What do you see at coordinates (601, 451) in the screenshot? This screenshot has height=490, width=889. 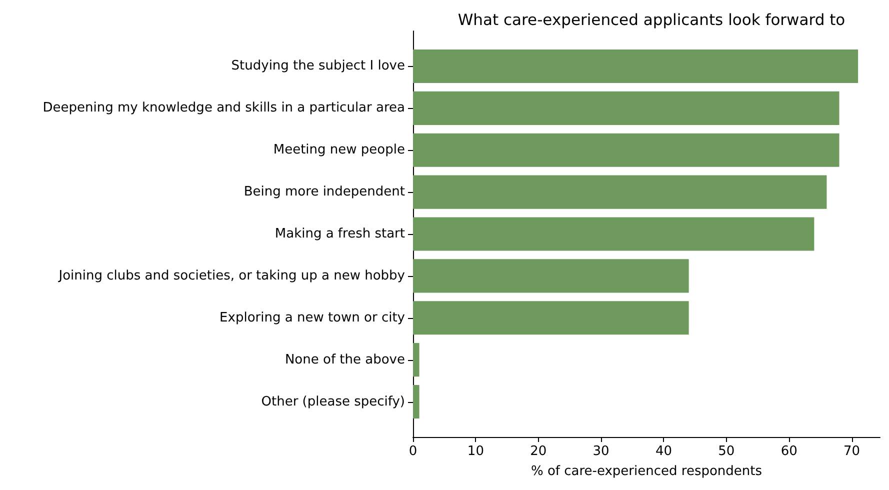 I see `x-tick-label: 30` at bounding box center [601, 451].